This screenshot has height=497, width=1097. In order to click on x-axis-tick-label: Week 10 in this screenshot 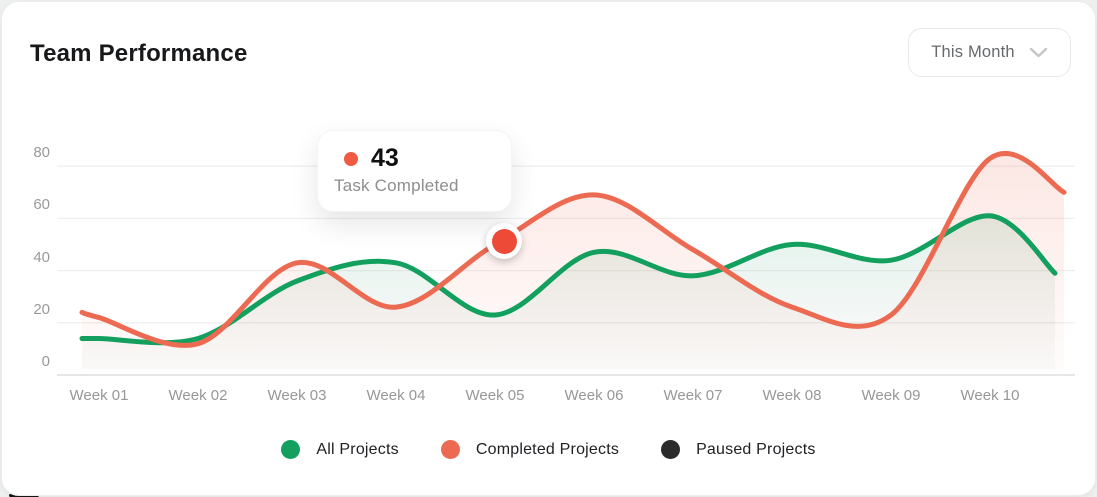, I will do `click(990, 395)`.